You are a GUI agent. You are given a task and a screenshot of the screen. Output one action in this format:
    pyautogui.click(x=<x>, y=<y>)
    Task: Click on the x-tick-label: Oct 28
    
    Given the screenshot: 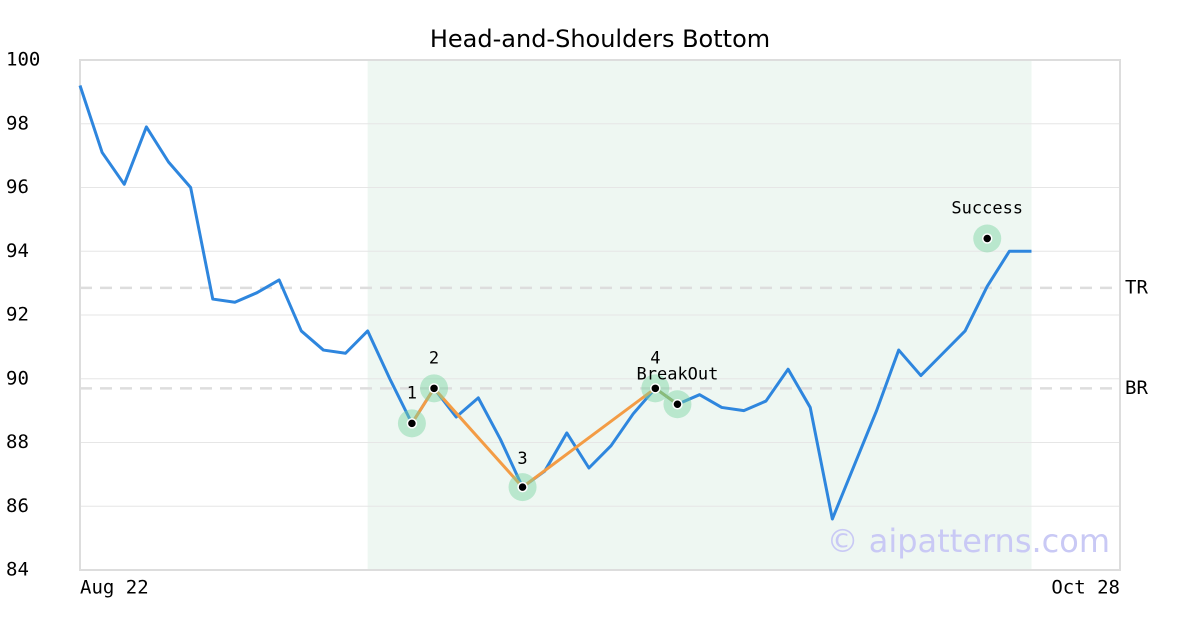 What is the action you would take?
    pyautogui.click(x=1085, y=588)
    